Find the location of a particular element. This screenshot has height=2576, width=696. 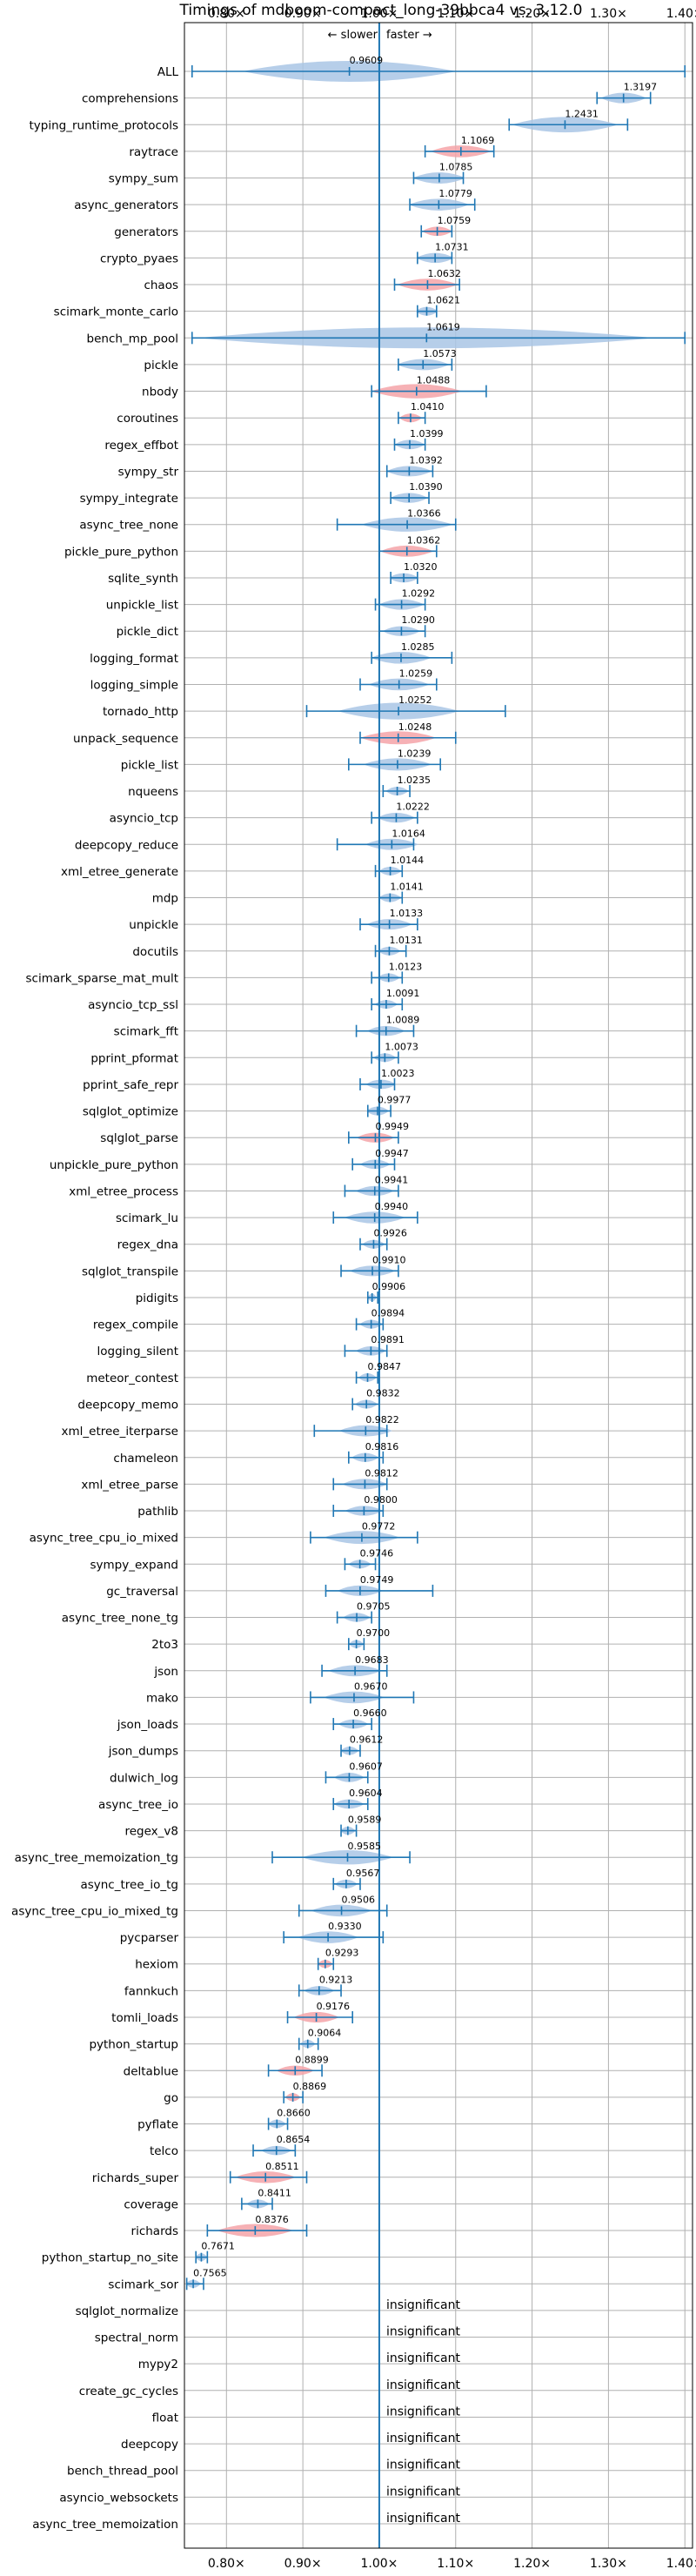

benchmark-label: chaos is located at coordinates (161, 285).